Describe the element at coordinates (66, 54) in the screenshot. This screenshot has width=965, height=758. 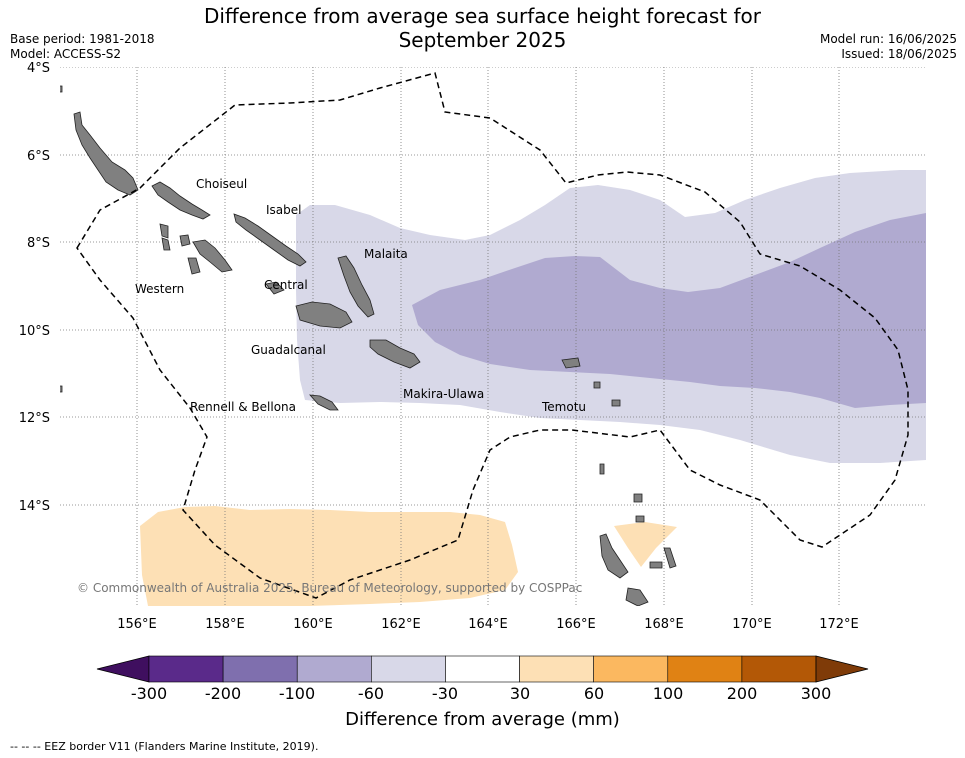
I see `model-name: Model: ACCESS-S2` at that location.